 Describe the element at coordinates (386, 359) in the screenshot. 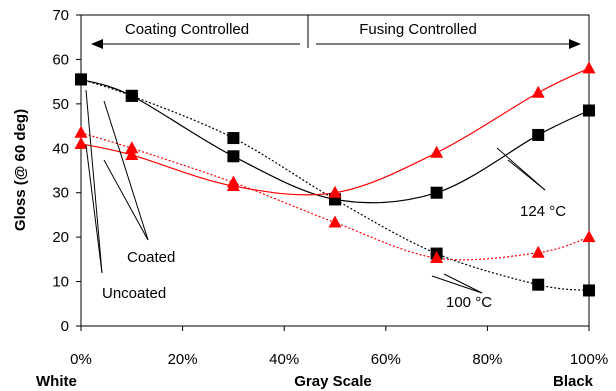

I see `x-tick-label: 60%` at that location.